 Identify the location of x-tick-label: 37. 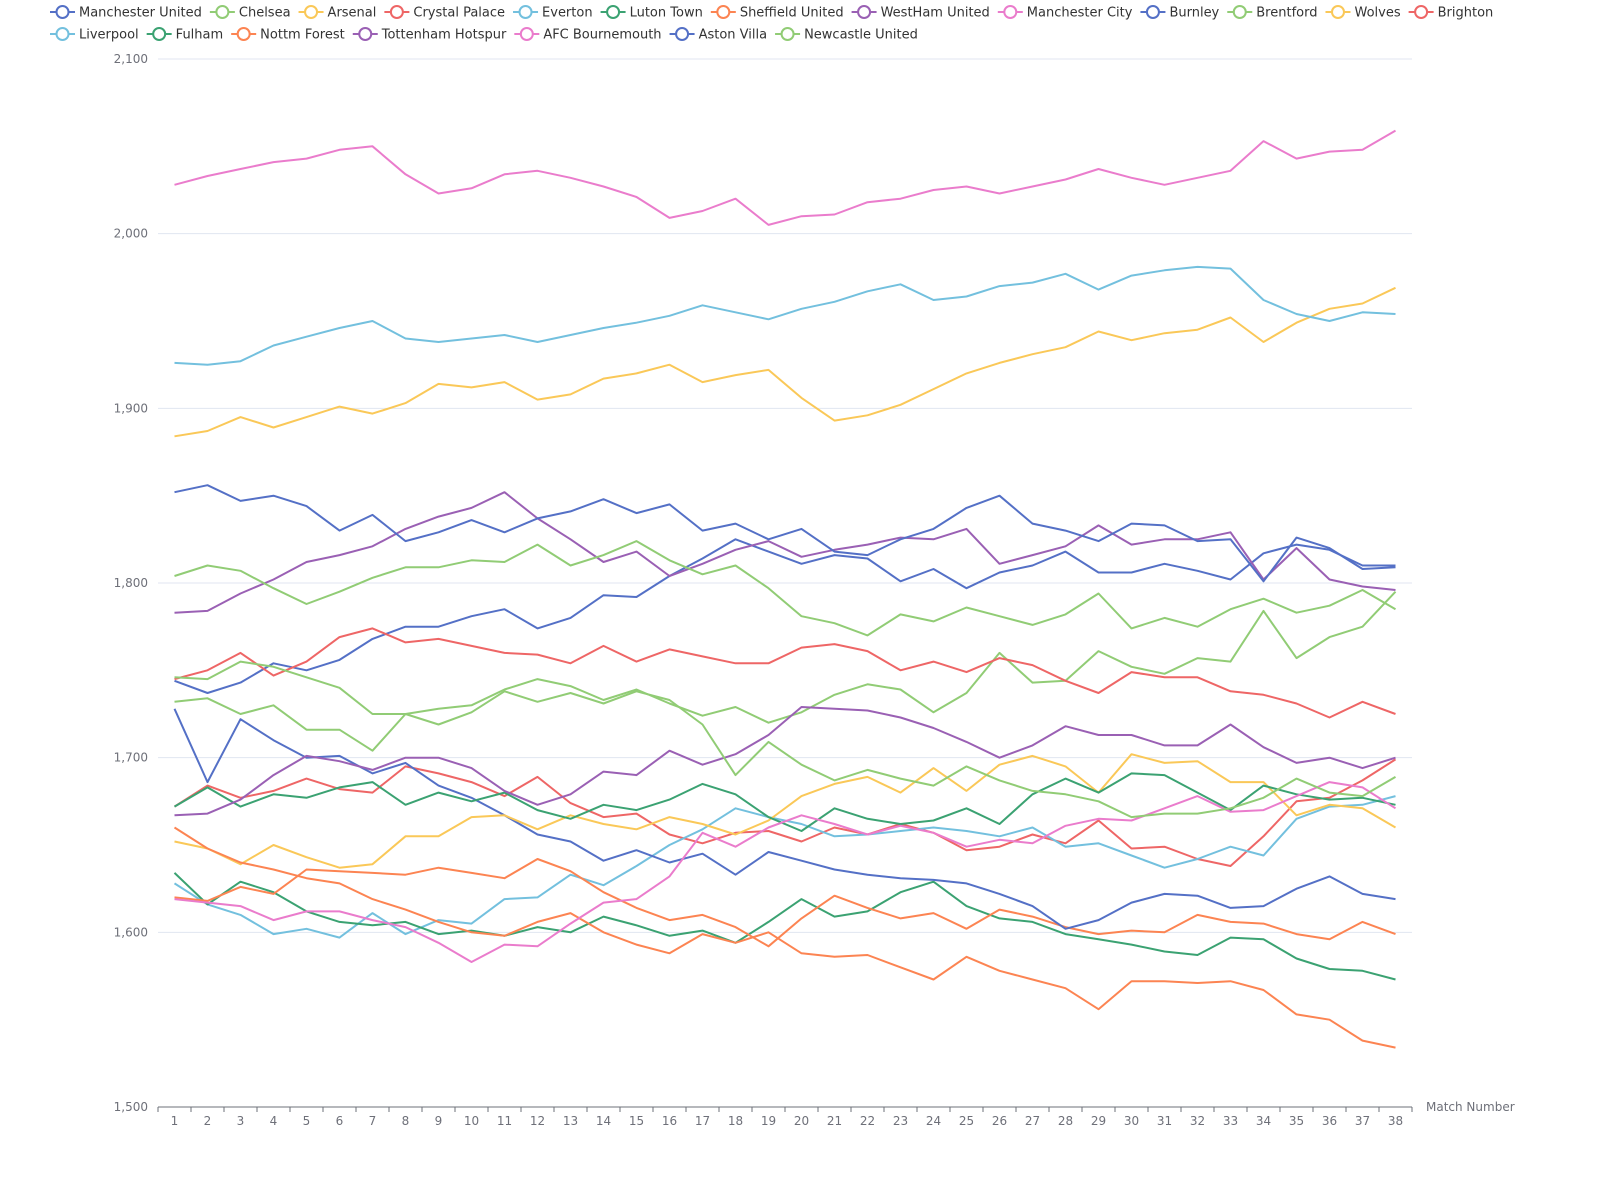
(1362, 1121).